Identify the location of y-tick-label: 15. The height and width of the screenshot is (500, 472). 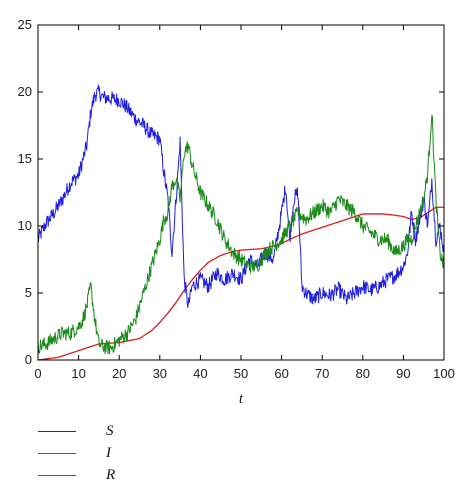
(25, 158).